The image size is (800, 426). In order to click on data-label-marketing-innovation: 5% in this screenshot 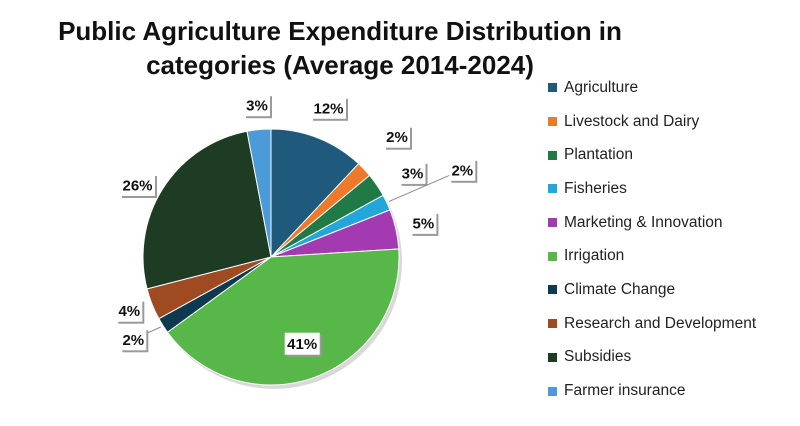, I will do `click(424, 223)`.